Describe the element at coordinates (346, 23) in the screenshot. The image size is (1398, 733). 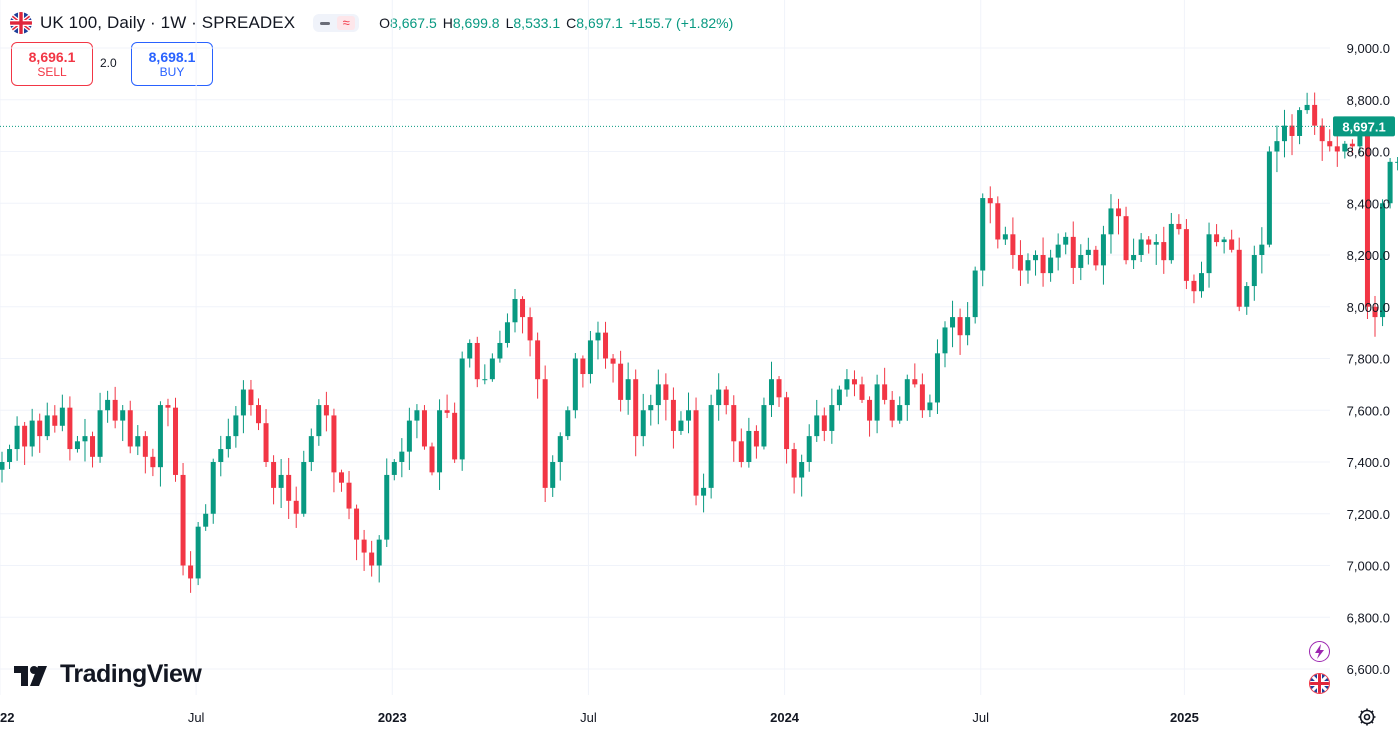
I see `wave-icon: ≈` at that location.